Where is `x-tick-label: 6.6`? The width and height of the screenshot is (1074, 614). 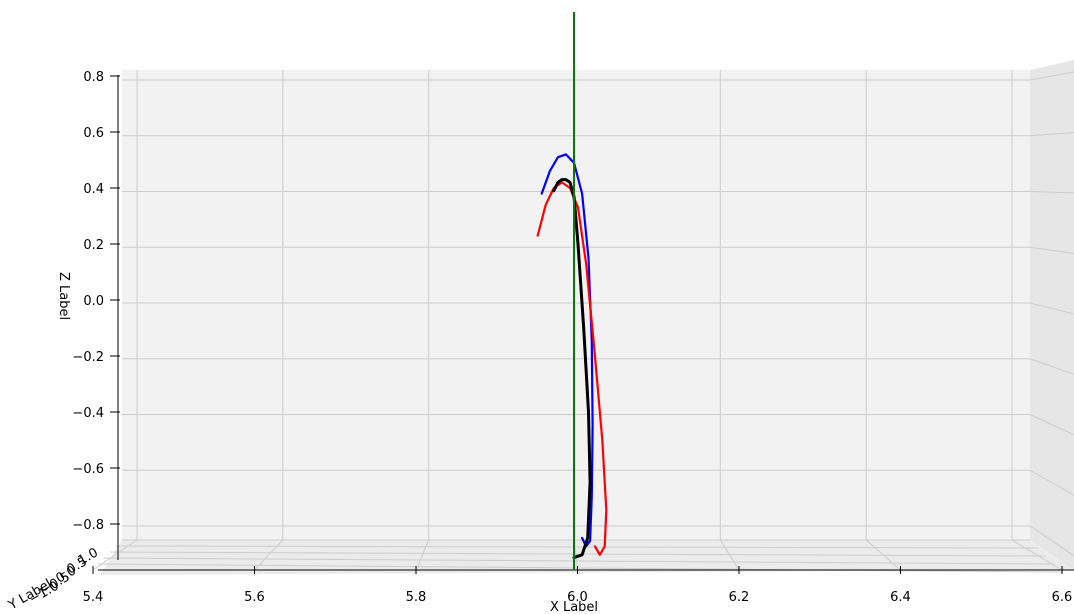
x-tick-label: 6.6 is located at coordinates (1062, 597).